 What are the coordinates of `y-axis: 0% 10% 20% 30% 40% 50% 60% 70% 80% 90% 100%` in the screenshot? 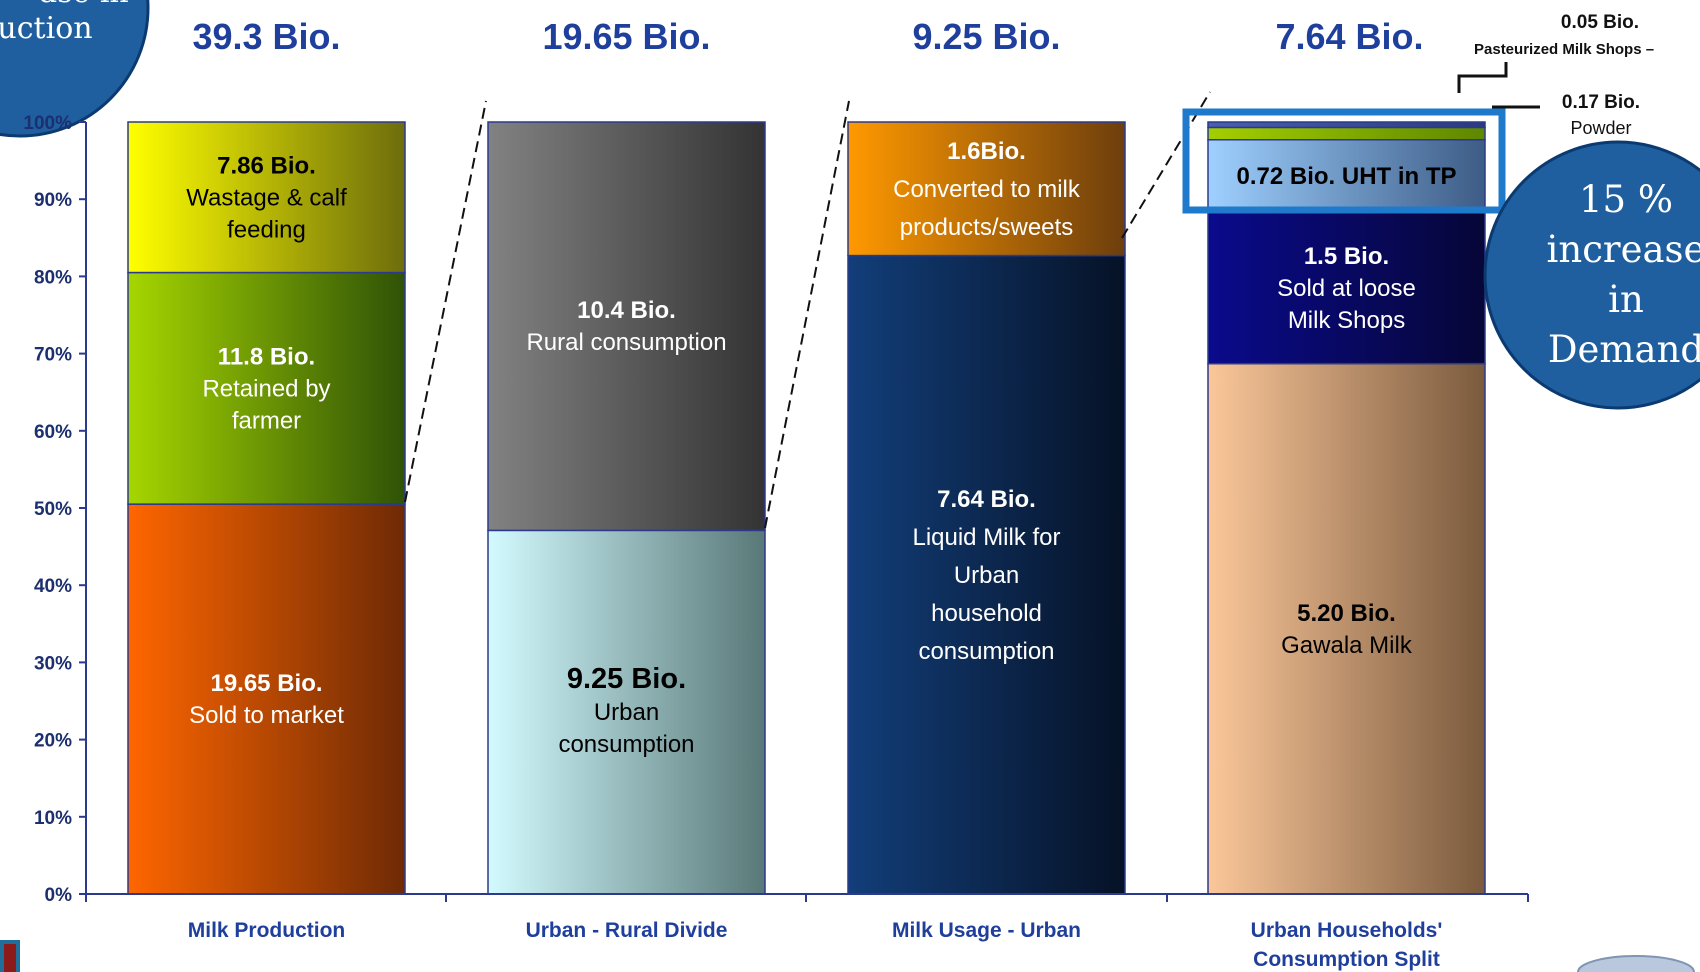 It's located at (55, 509).